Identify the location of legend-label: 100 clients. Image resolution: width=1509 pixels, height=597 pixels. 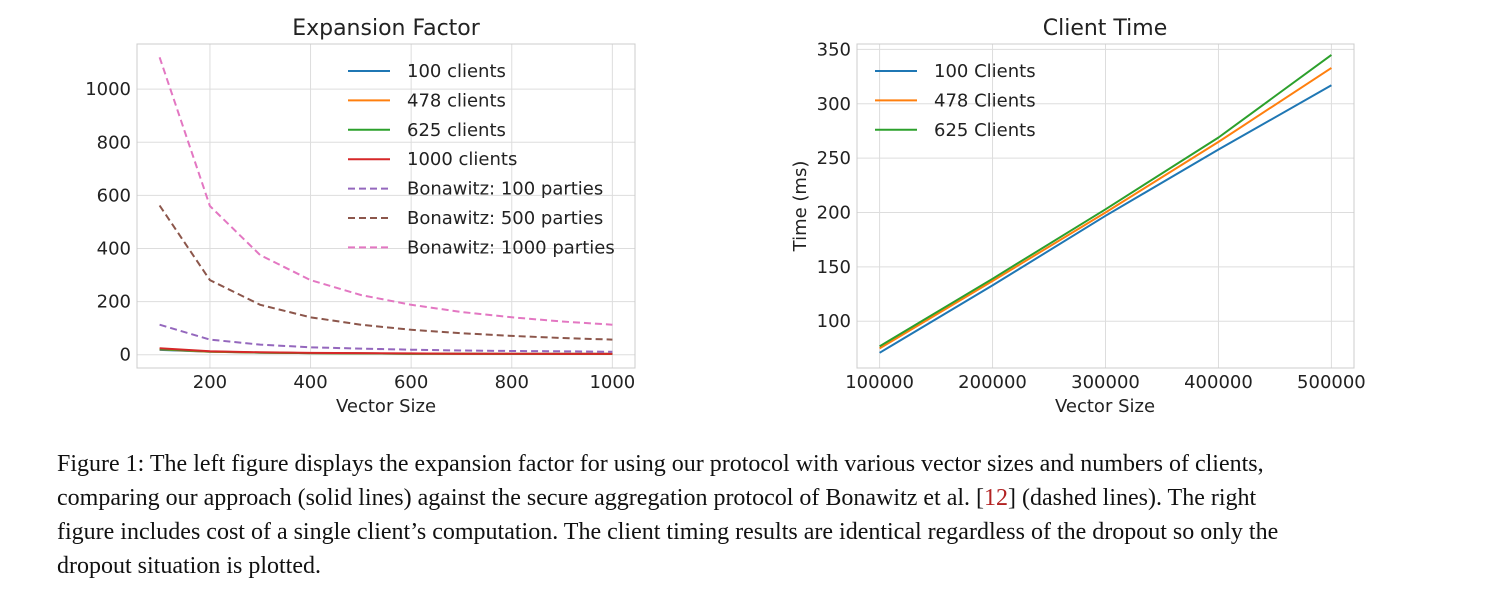
(456, 71).